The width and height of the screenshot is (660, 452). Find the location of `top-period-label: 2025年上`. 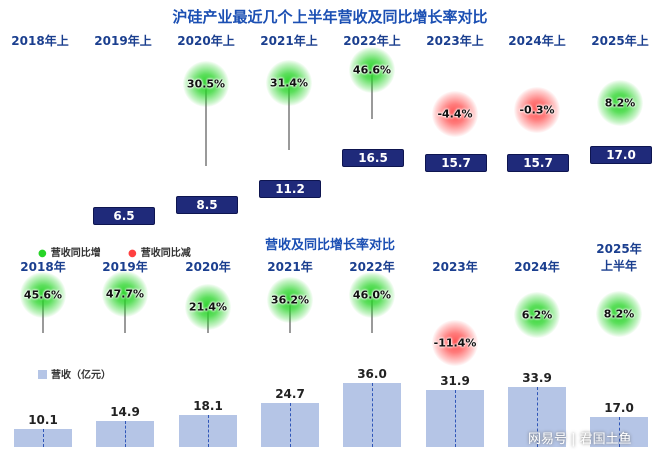

top-period-label: 2025年上 is located at coordinates (620, 41).